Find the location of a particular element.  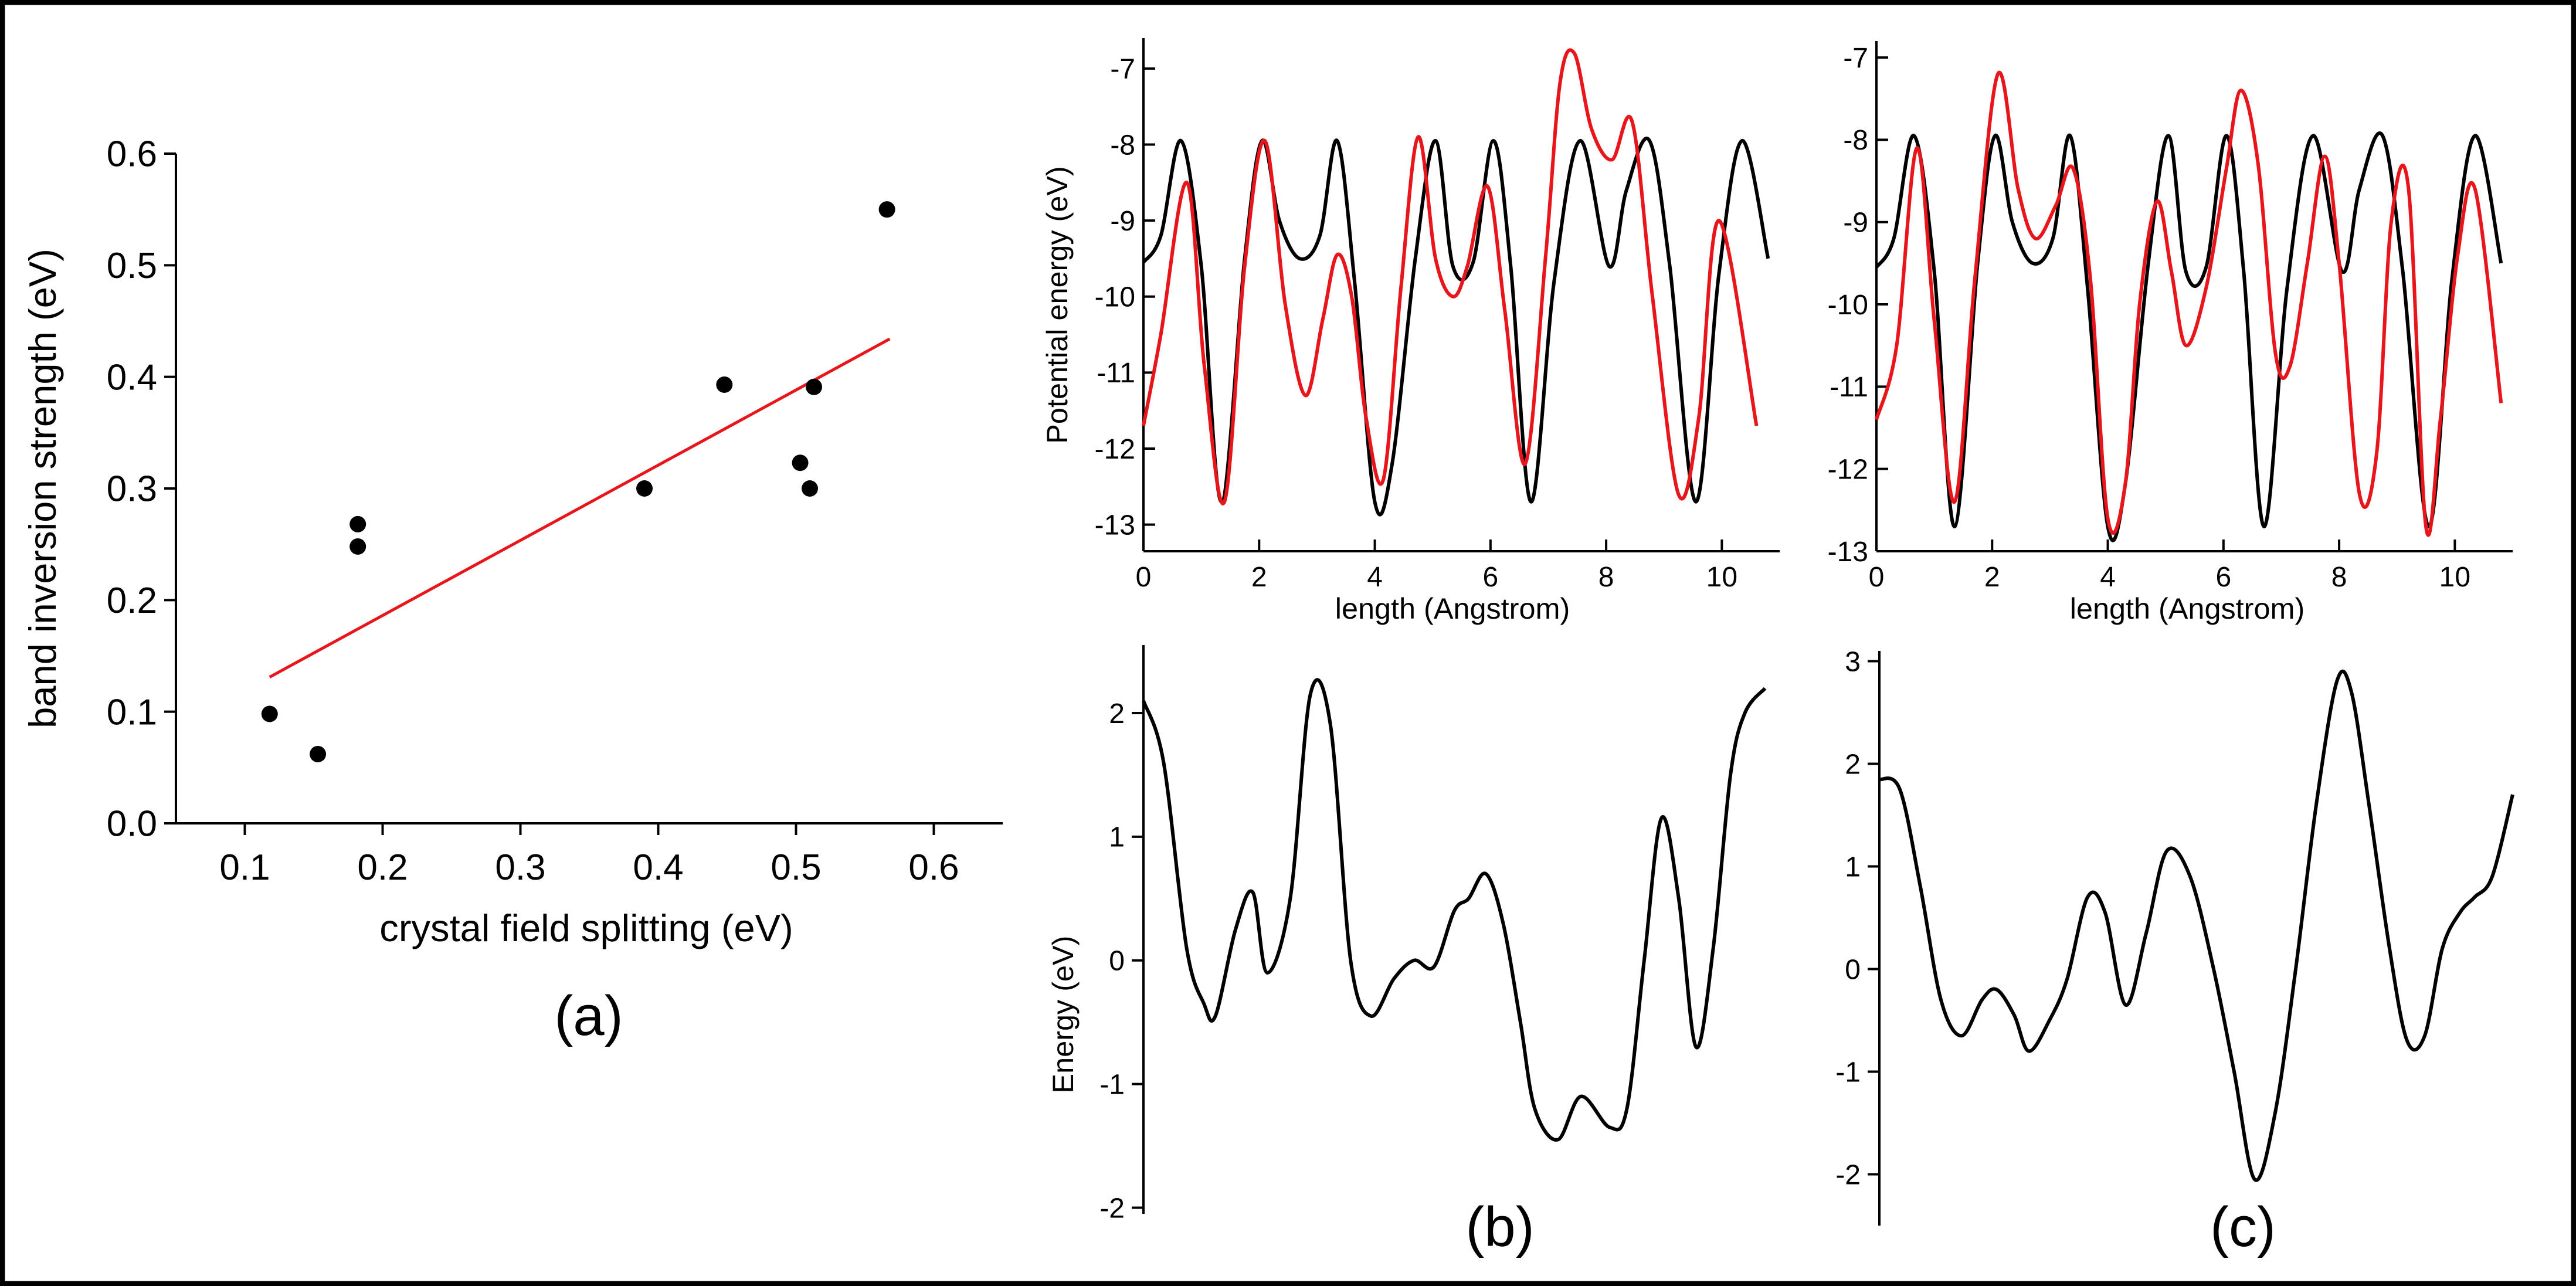

chart-c-bottom-line: -2 -1 0 1 2 3 is located at coordinates (2174, 936).